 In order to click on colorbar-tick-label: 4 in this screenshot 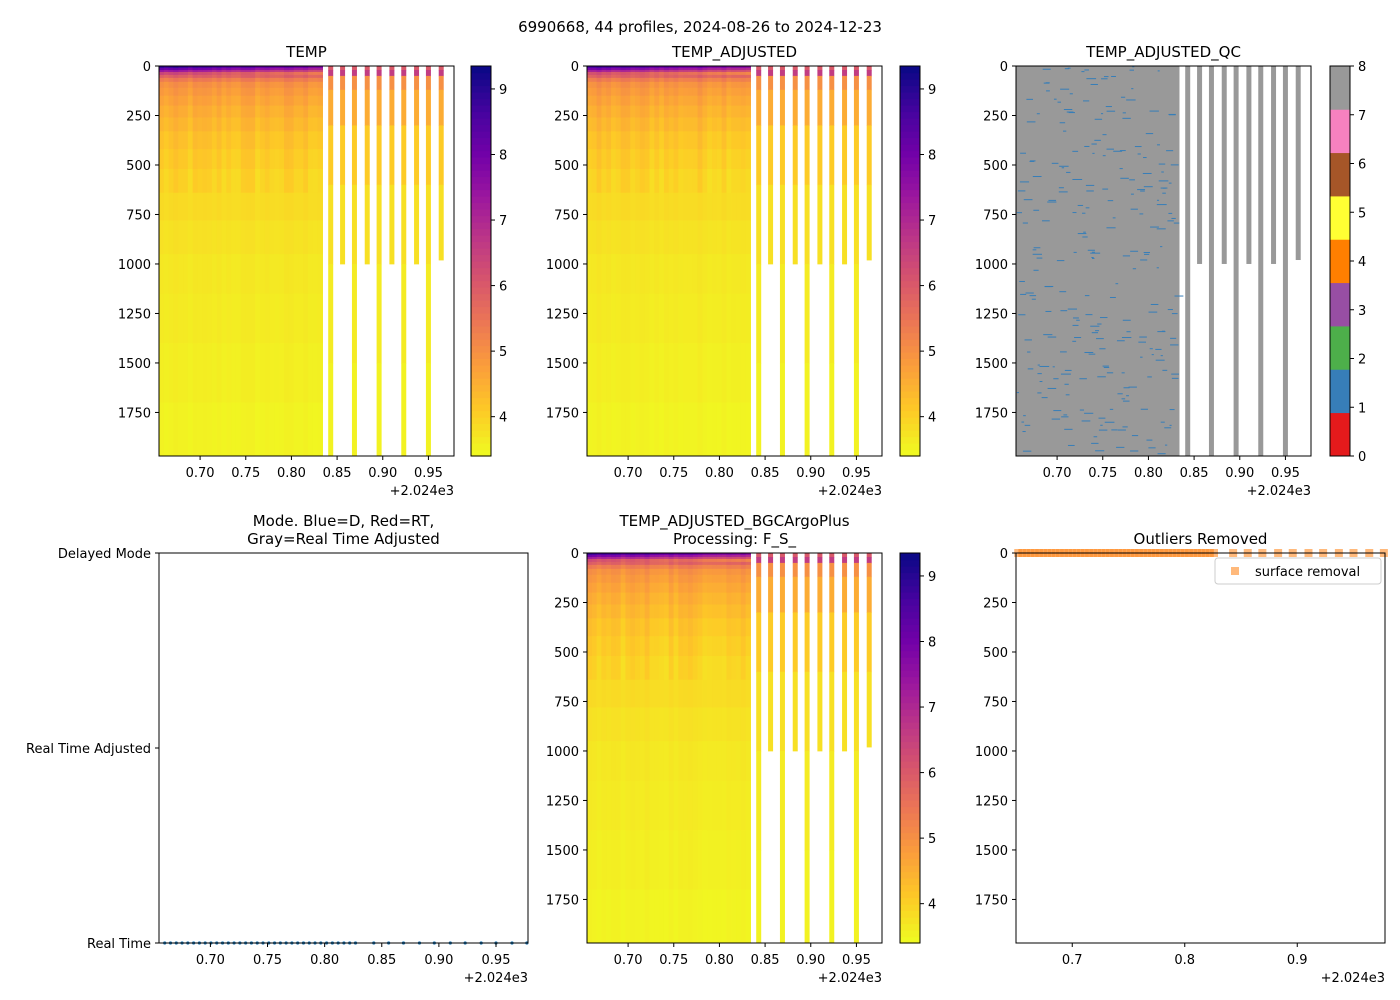, I will do `click(503, 418)`.